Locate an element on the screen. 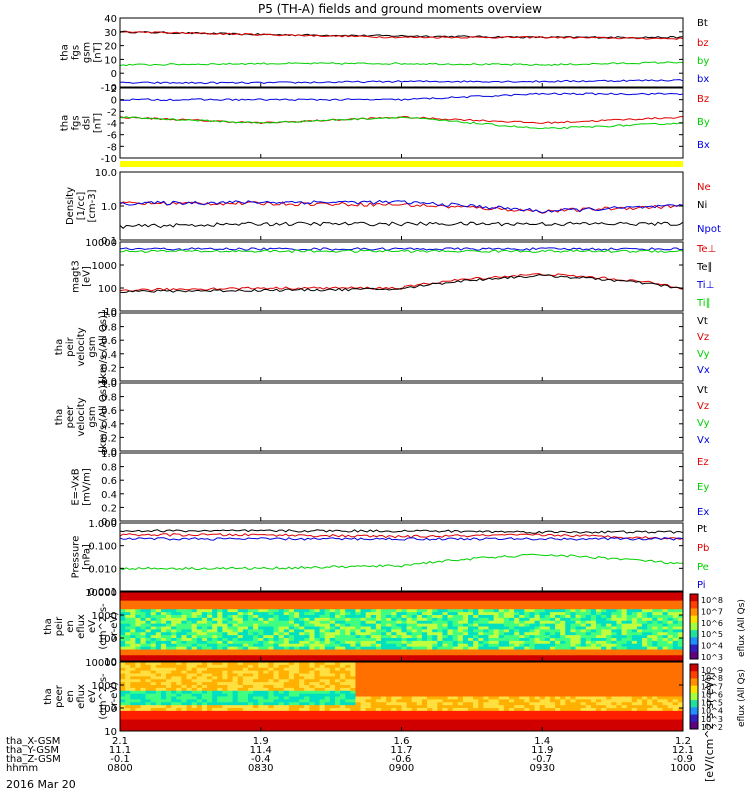  y-tick-label: 0.8 is located at coordinates (109, 398).